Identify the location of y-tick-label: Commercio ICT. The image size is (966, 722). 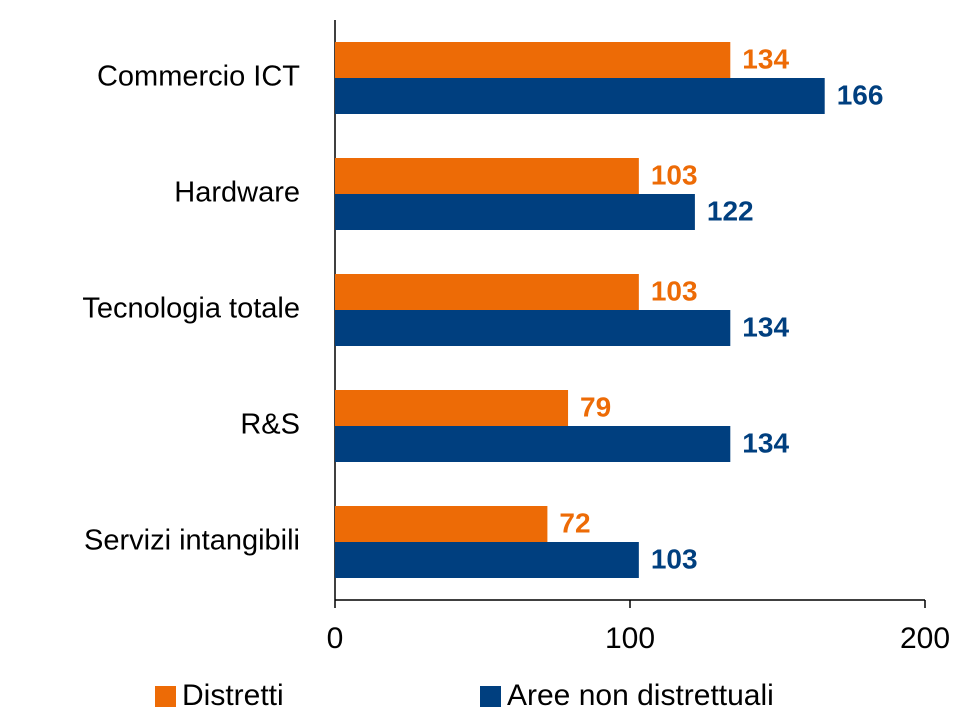
(198, 77).